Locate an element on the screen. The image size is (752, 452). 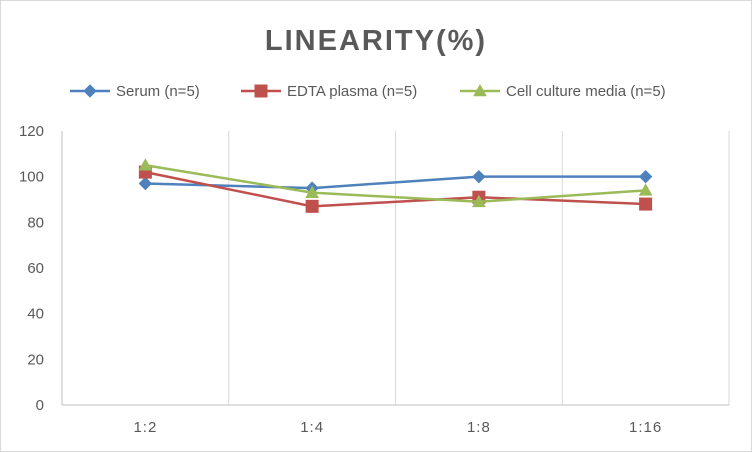
x-tick-label: 1:4 is located at coordinates (312, 427).